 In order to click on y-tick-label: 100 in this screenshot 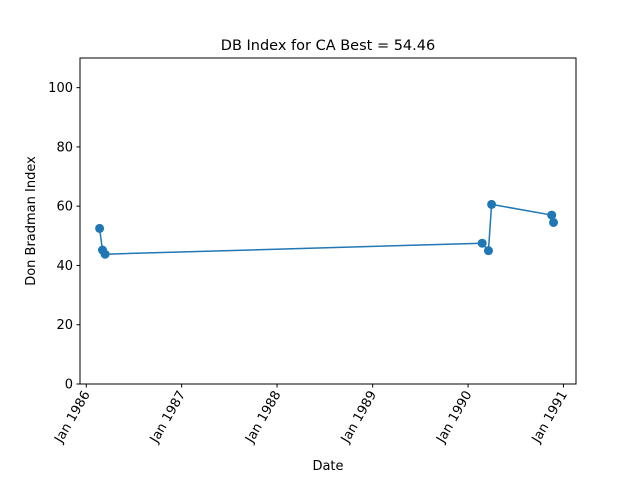, I will do `click(60, 88)`.